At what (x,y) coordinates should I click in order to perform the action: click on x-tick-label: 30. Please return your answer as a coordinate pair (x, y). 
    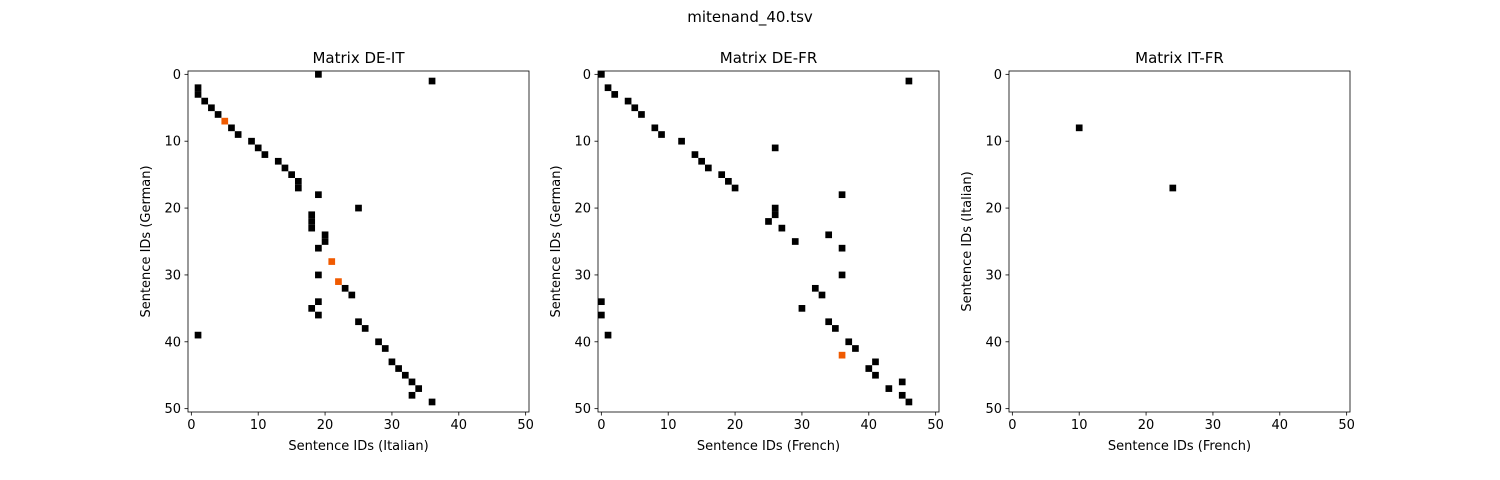
    Looking at the image, I should click on (392, 425).